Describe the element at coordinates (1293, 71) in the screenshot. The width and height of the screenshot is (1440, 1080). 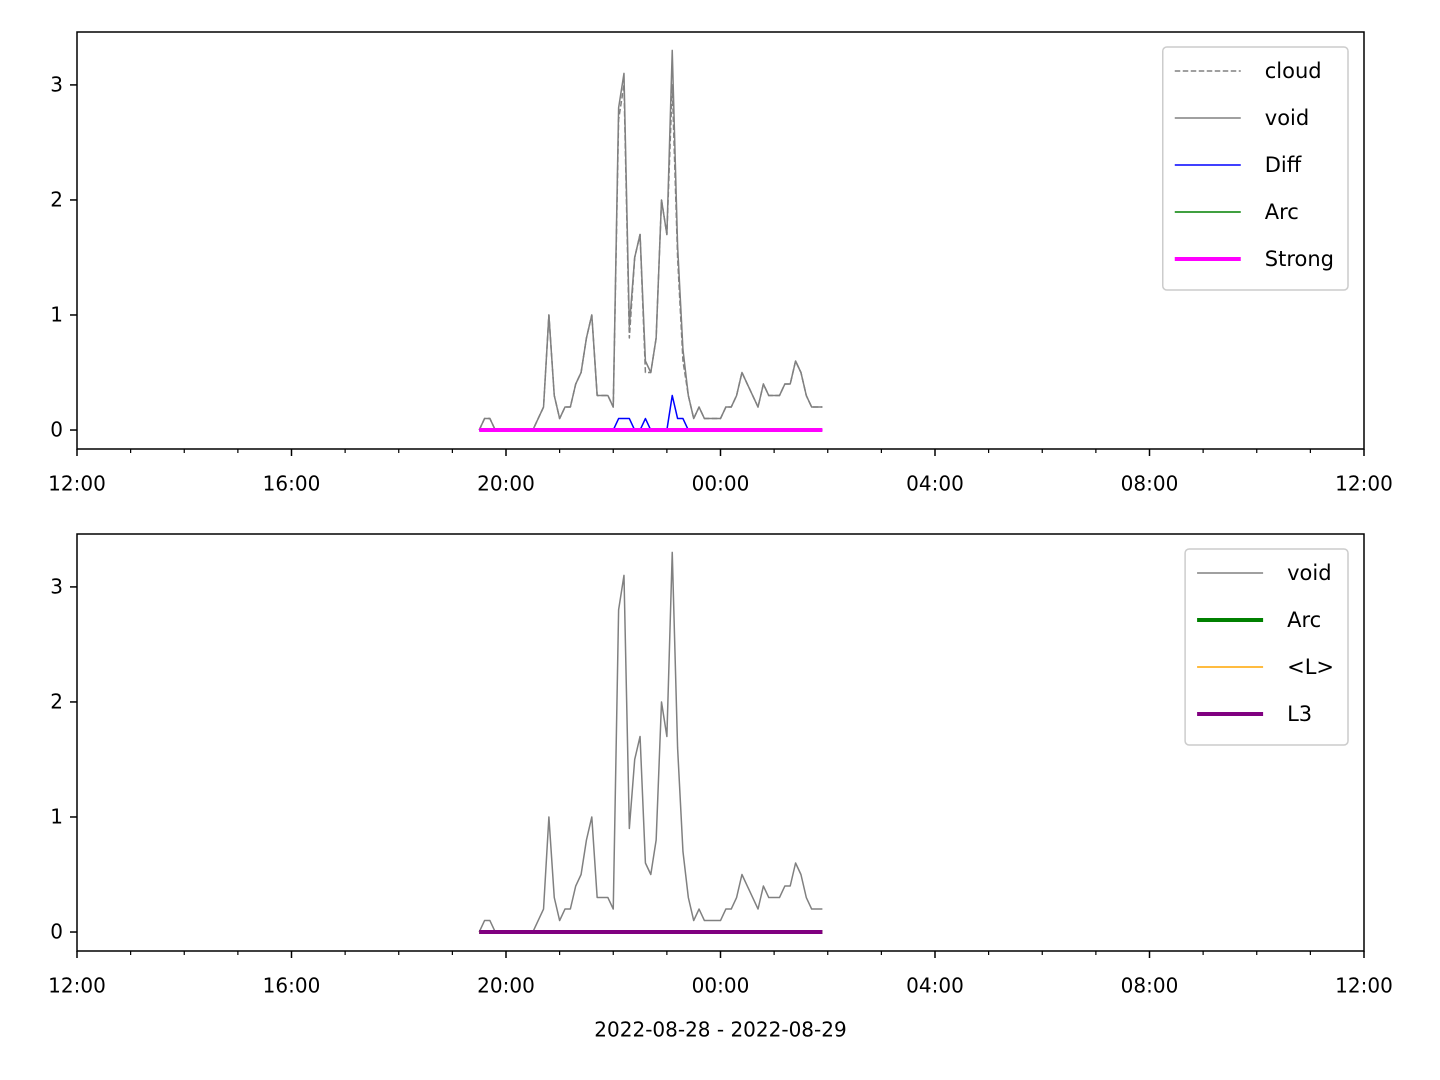
I see `legend-label: cloud` at that location.